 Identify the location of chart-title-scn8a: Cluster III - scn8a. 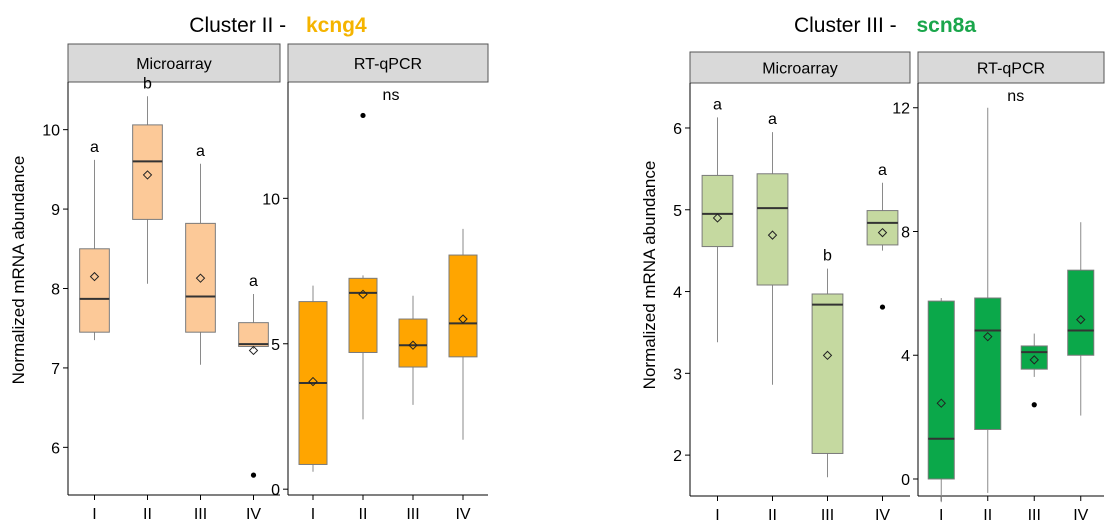
(885, 25).